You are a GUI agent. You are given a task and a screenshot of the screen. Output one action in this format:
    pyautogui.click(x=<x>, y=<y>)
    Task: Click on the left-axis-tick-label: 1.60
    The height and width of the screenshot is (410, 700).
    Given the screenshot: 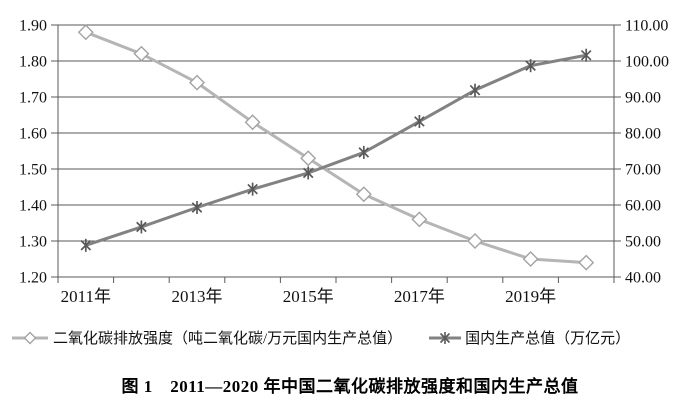 What is the action you would take?
    pyautogui.click(x=33, y=134)
    